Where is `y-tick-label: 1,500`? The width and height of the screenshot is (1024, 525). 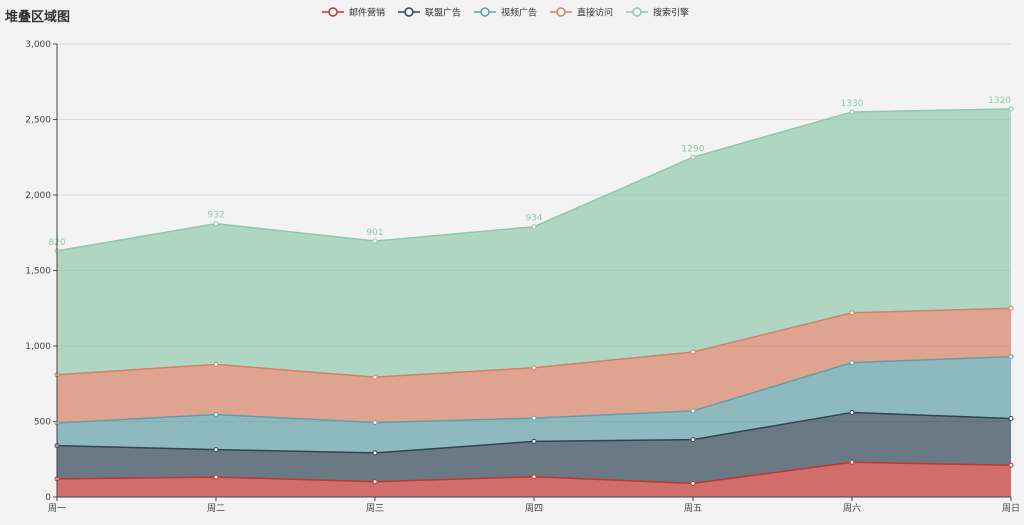 y-tick-label: 1,500 is located at coordinates (38, 272).